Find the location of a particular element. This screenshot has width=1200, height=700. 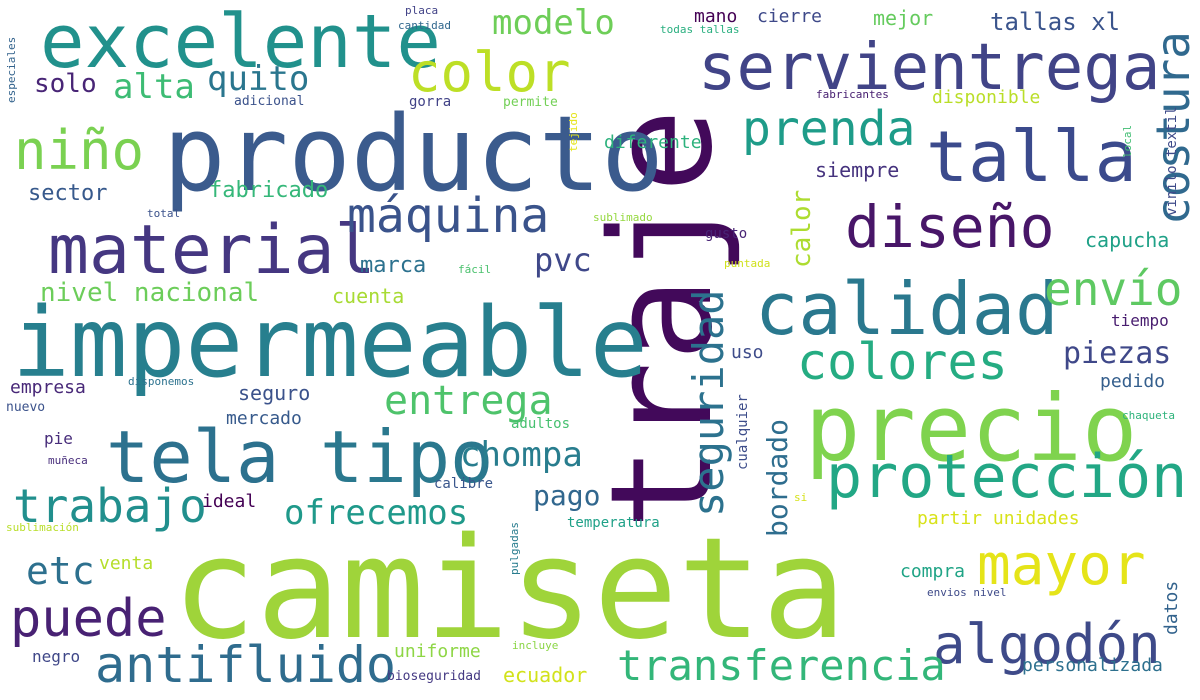

word-envios-nivel: envios nivel is located at coordinates (967, 592).